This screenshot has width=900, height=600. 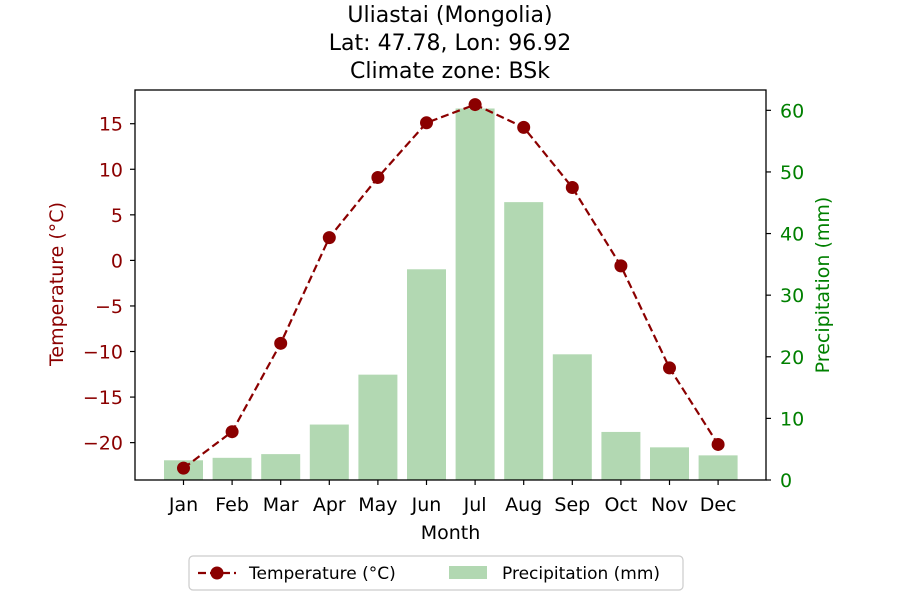 I want to click on x-tick-label: Jan, so click(x=183, y=505).